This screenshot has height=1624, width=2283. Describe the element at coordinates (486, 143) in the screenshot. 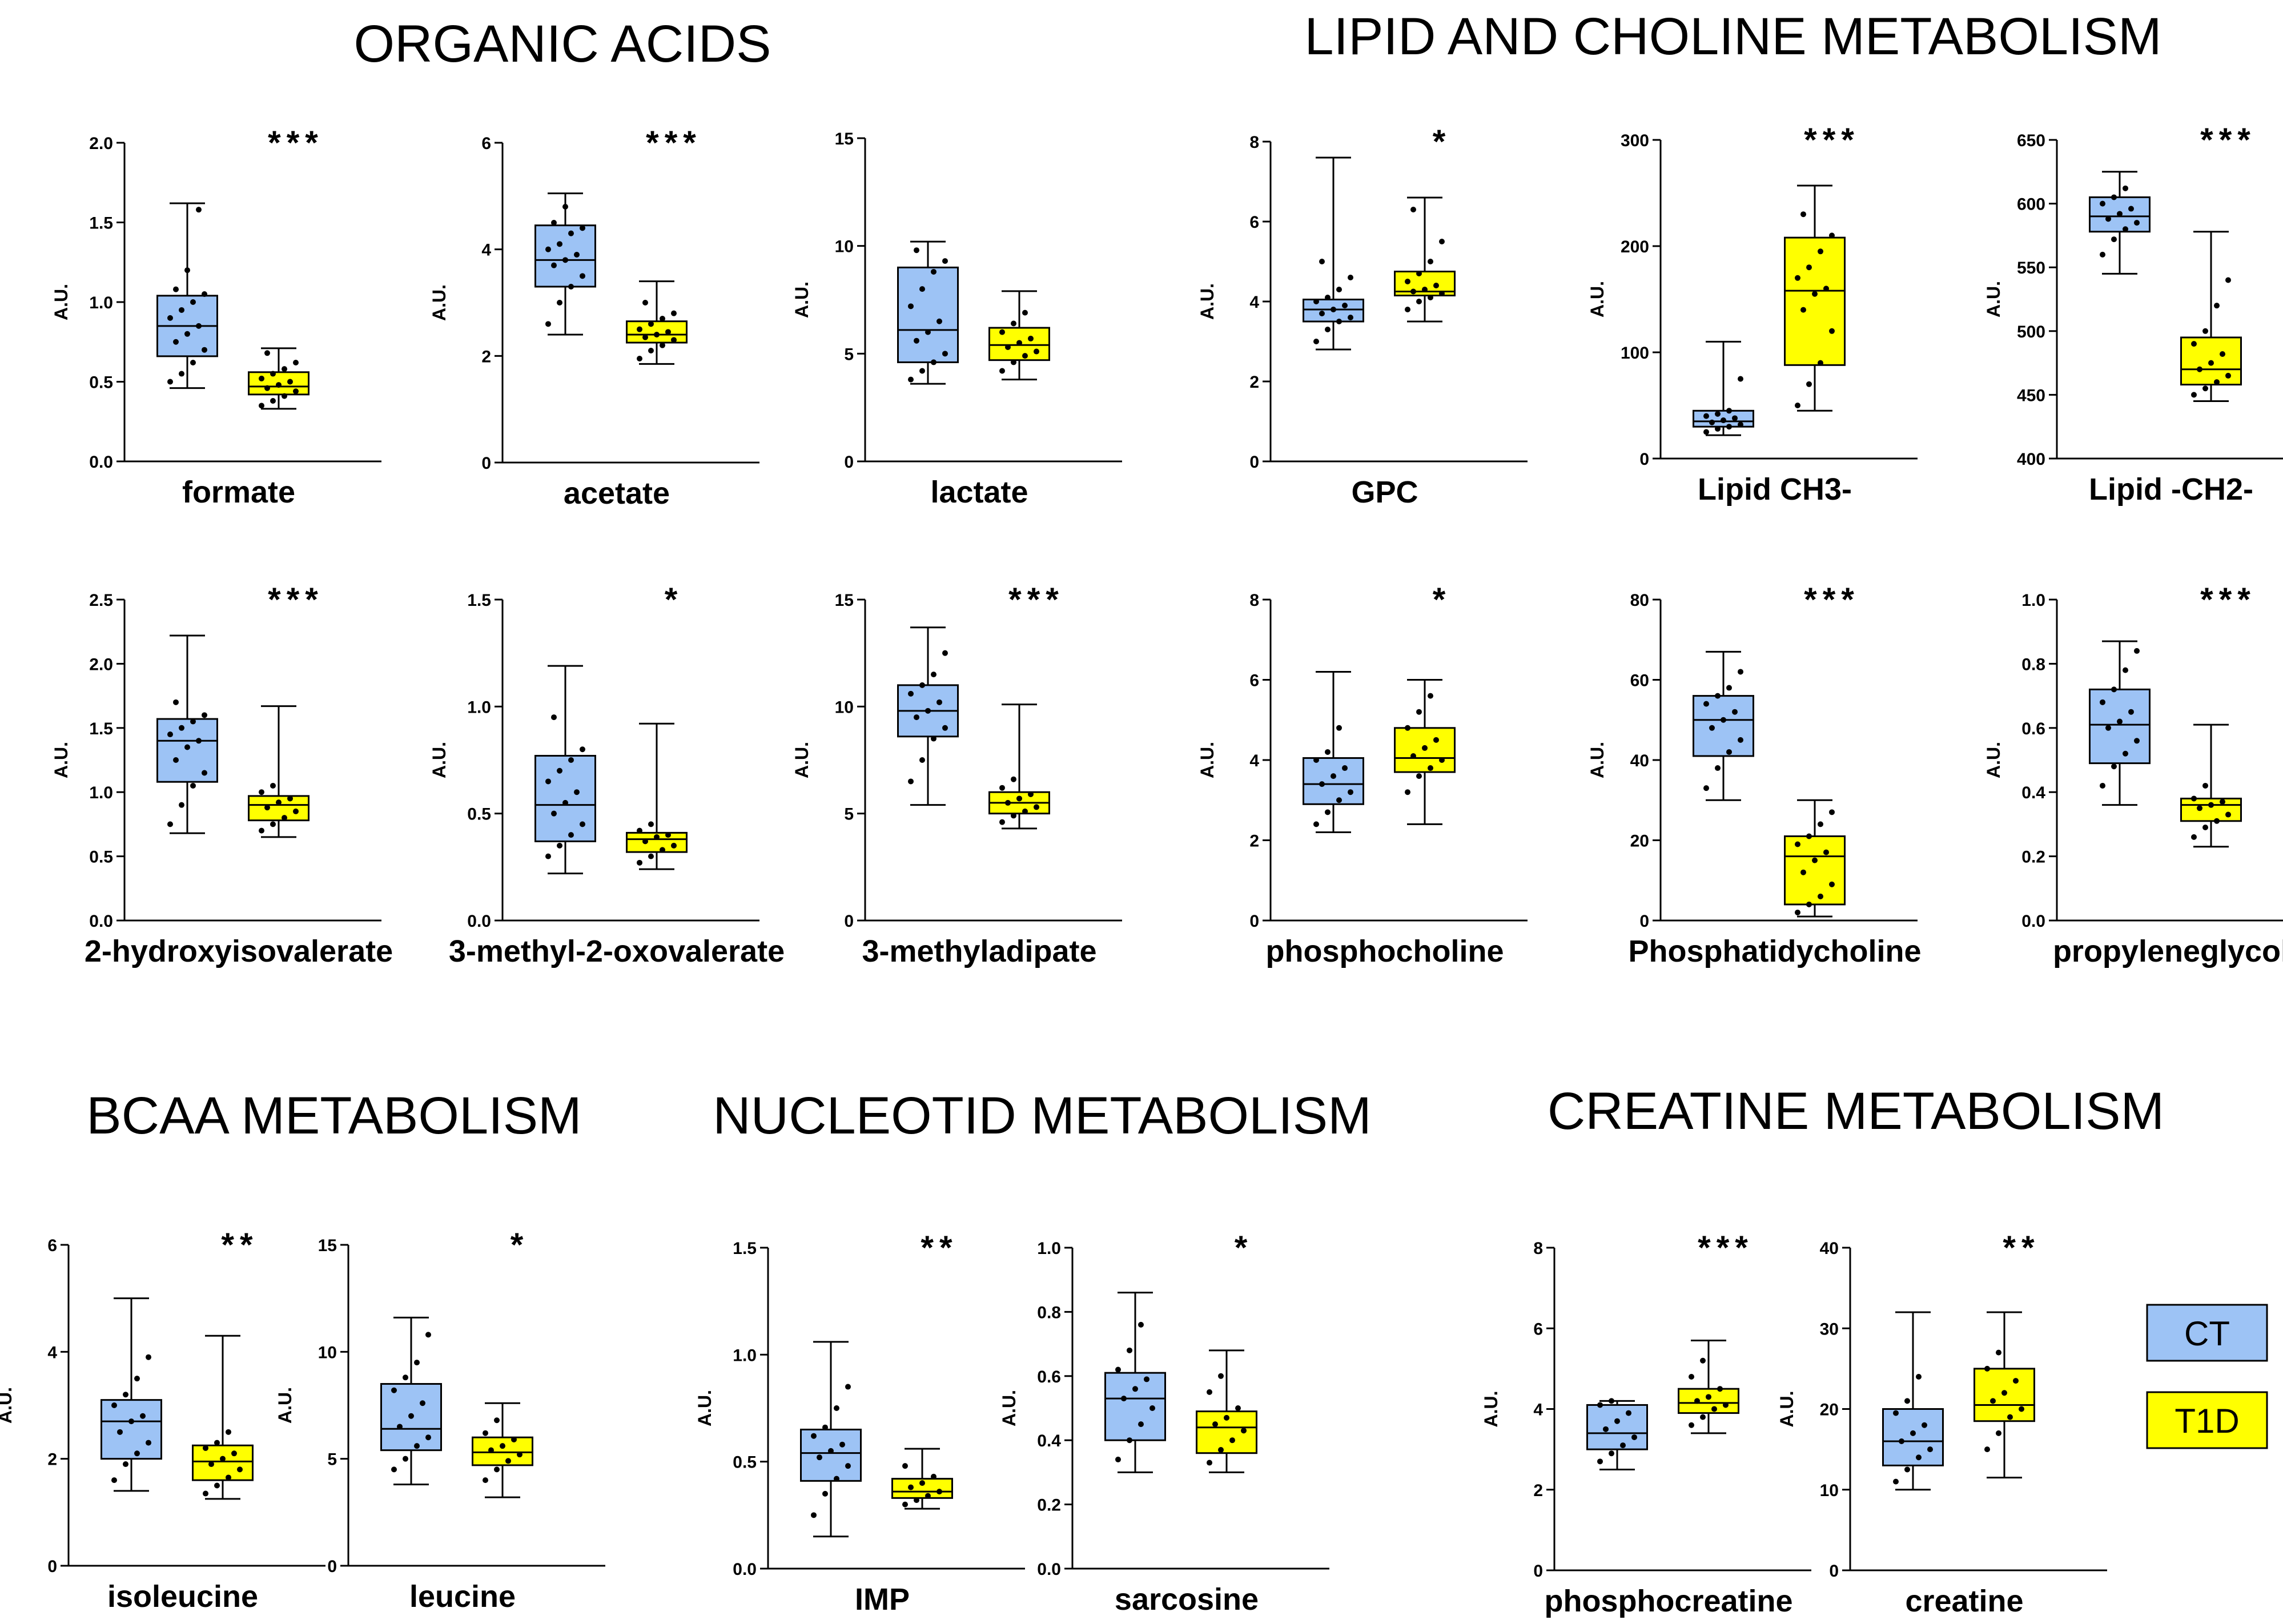

I see `y-tick-label: 6` at that location.